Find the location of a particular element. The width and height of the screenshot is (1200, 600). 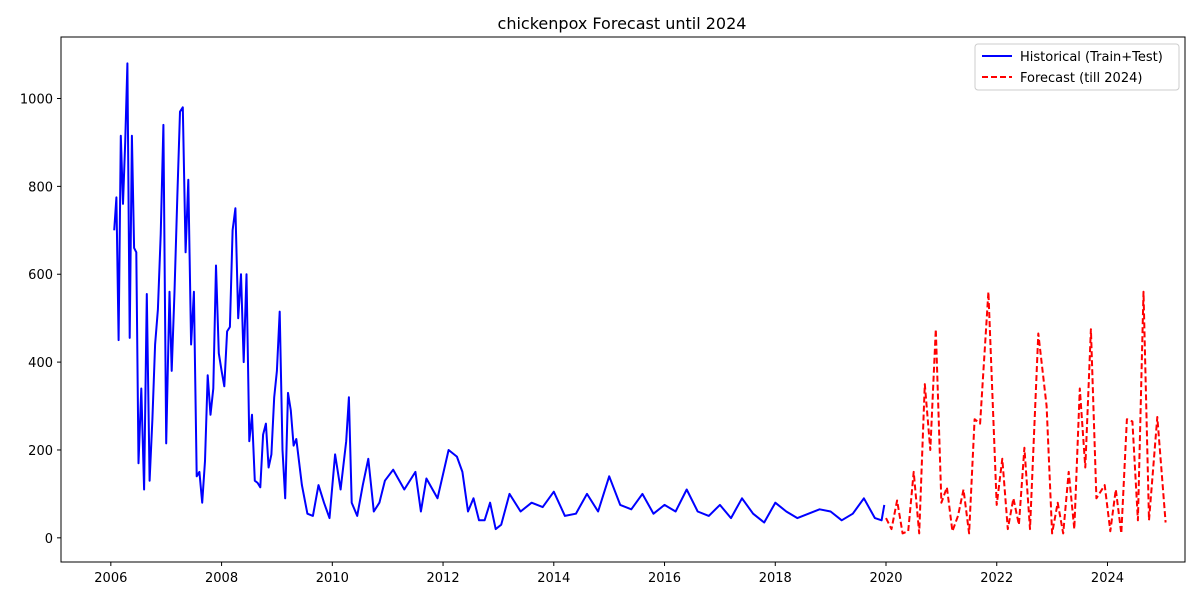

y-tick-label: 600 is located at coordinates (40, 275).